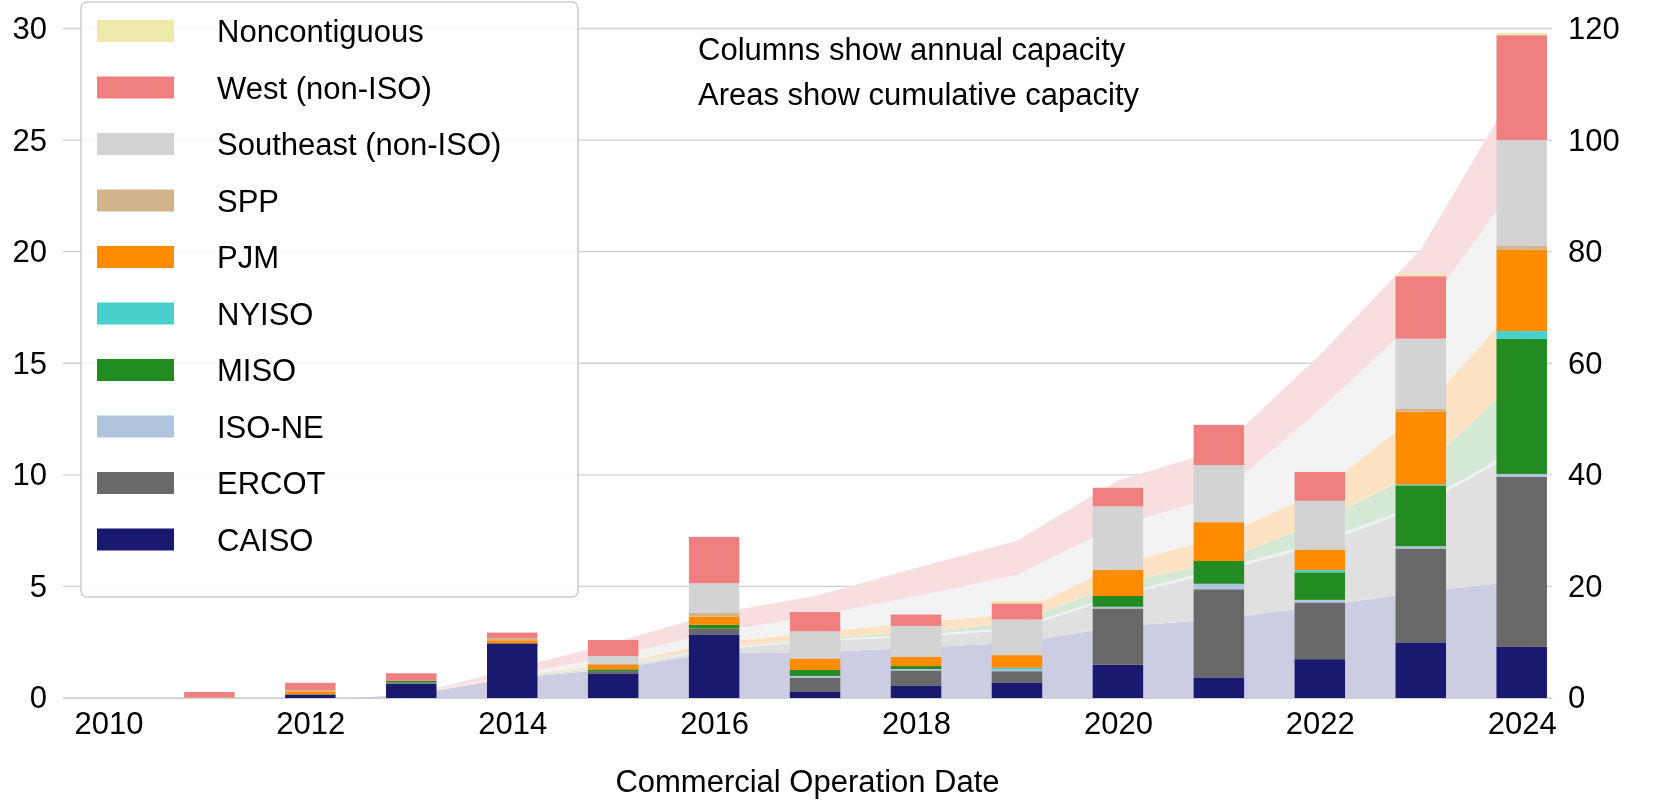 This screenshot has width=1658, height=801. What do you see at coordinates (807, 781) in the screenshot?
I see `x-axis-title: Commercial Operation Date` at bounding box center [807, 781].